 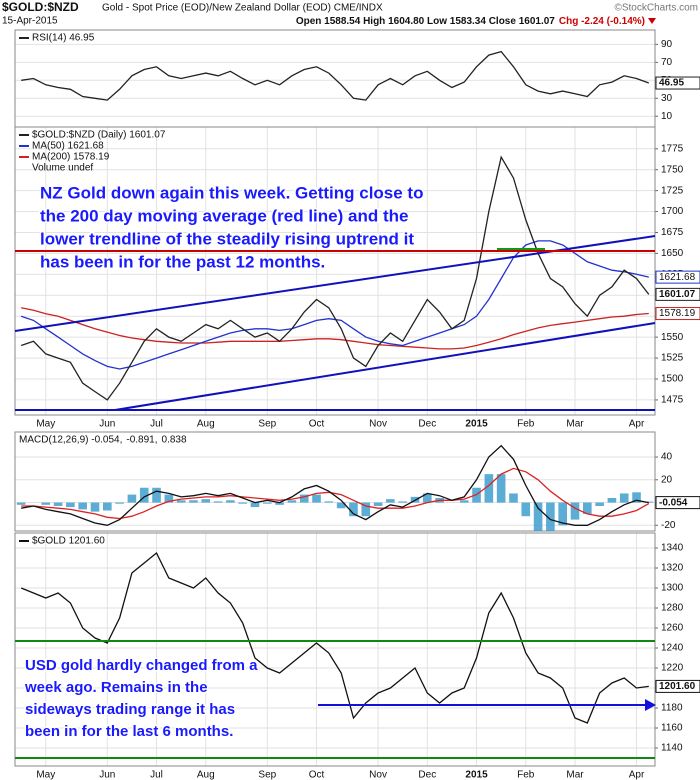 What do you see at coordinates (667, 98) in the screenshot?
I see `y-tick-label: 30` at bounding box center [667, 98].